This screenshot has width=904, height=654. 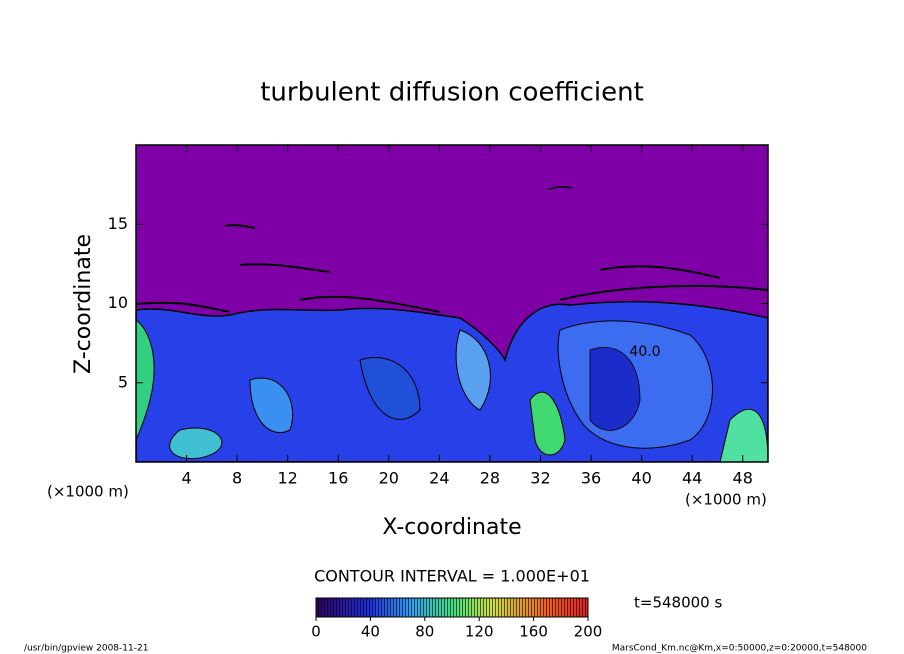 I want to click on colorbar-tick-label: 160, so click(x=533, y=632).